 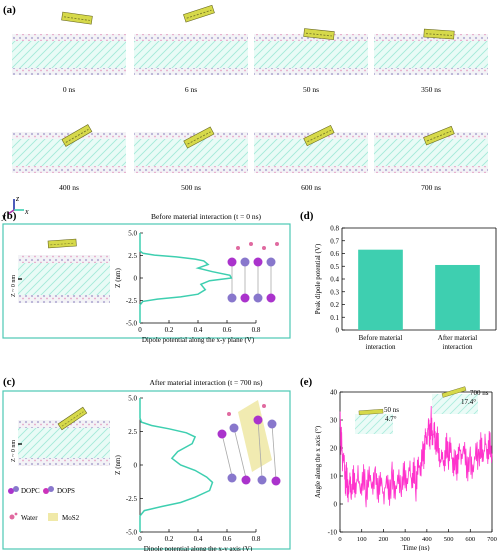 What do you see at coordinates (14, 286) in the screenshot?
I see `panel-b-z-marker: Z ~ 0 nm` at bounding box center [14, 286].